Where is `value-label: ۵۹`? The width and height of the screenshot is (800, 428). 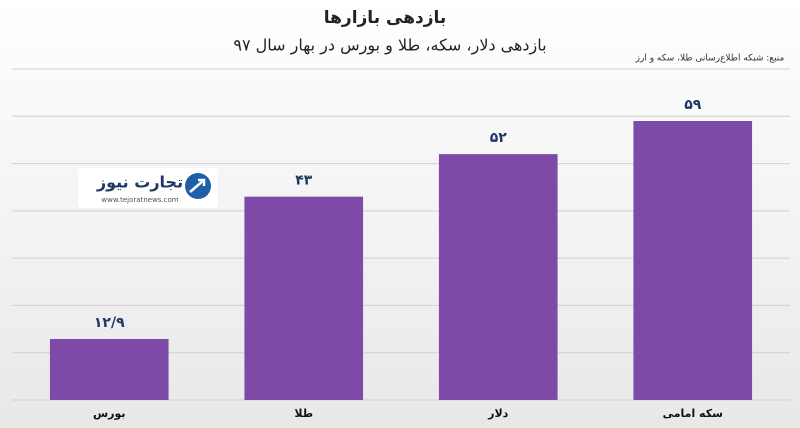
value-label: ۵۹ is located at coordinates (693, 105).